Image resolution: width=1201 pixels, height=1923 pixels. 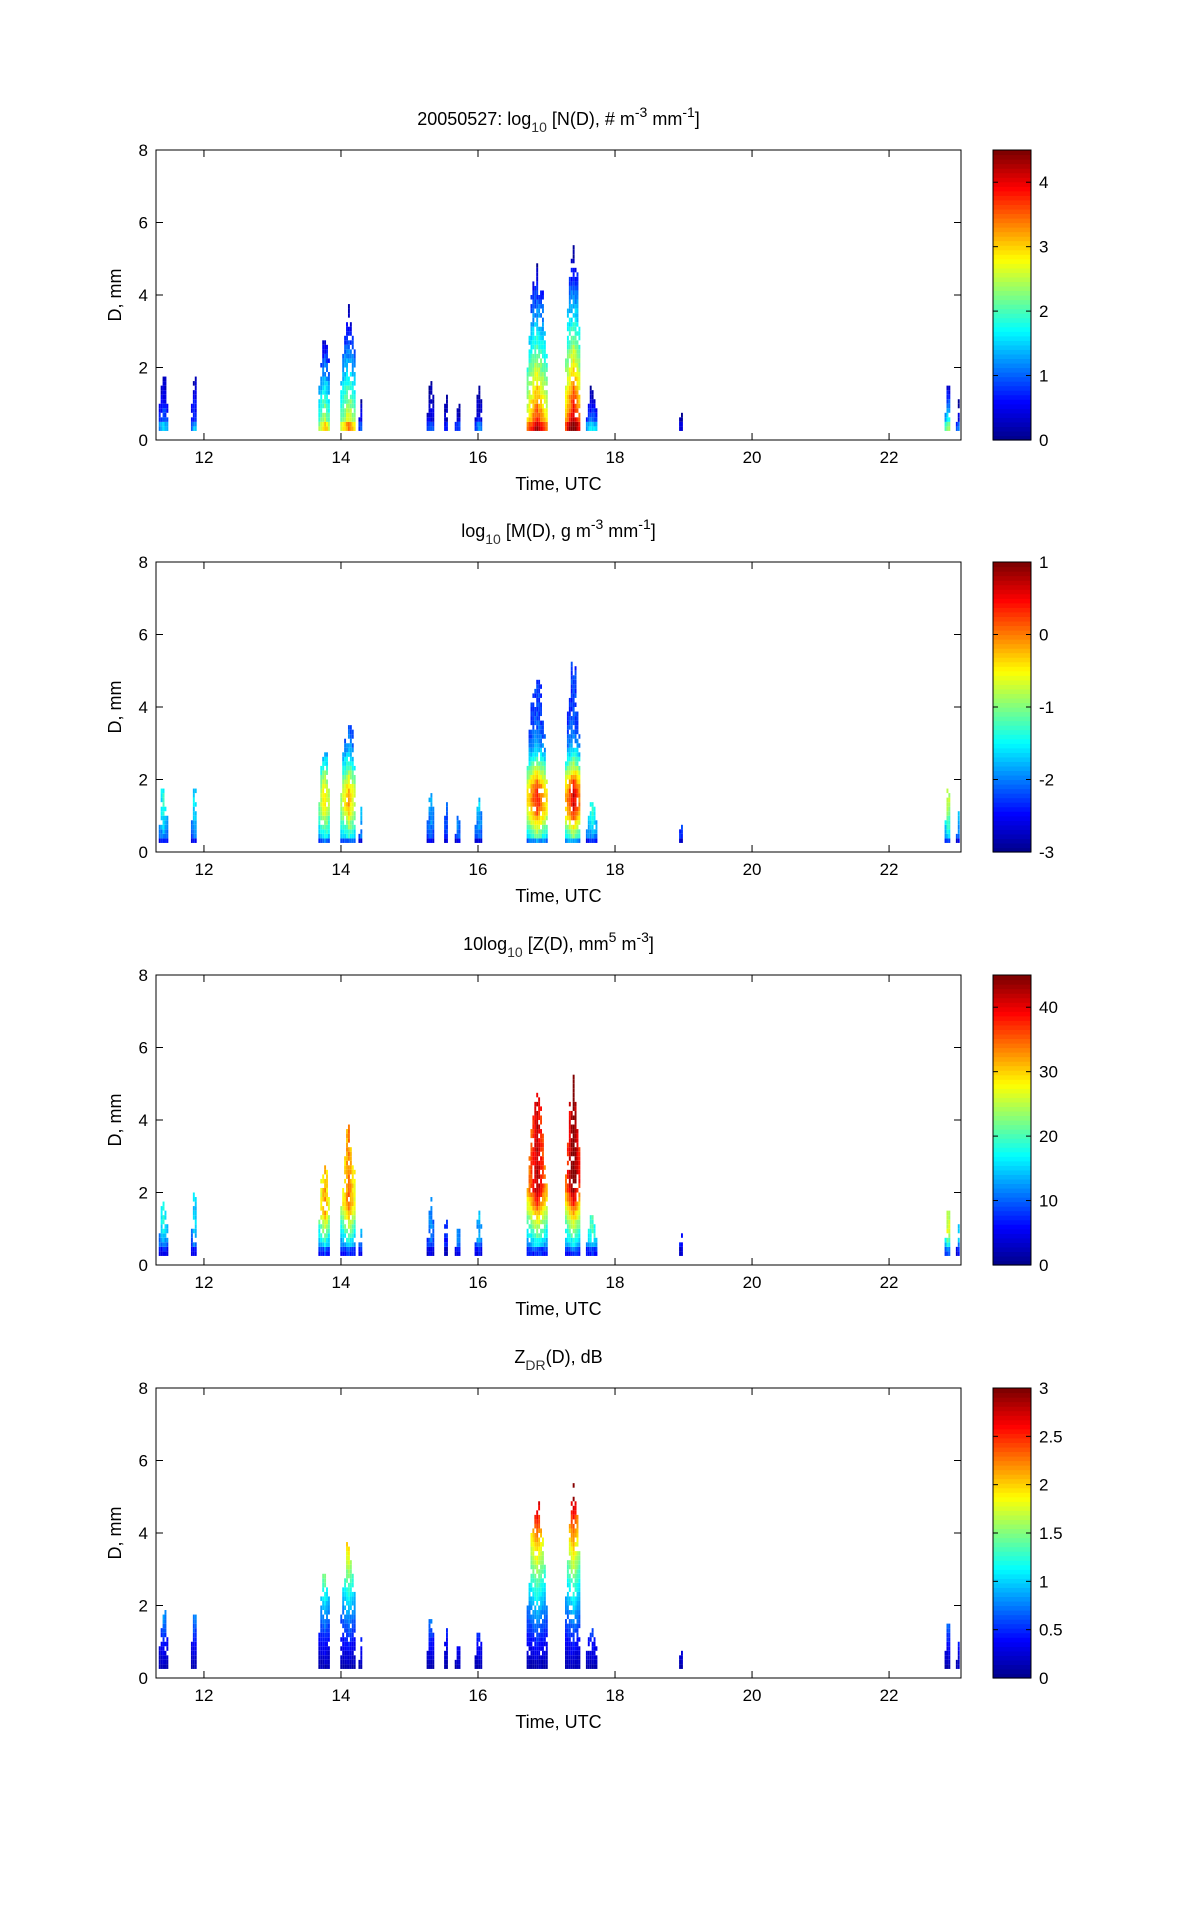 What do you see at coordinates (143, 440) in the screenshot?
I see `y-tick-label: 0` at bounding box center [143, 440].